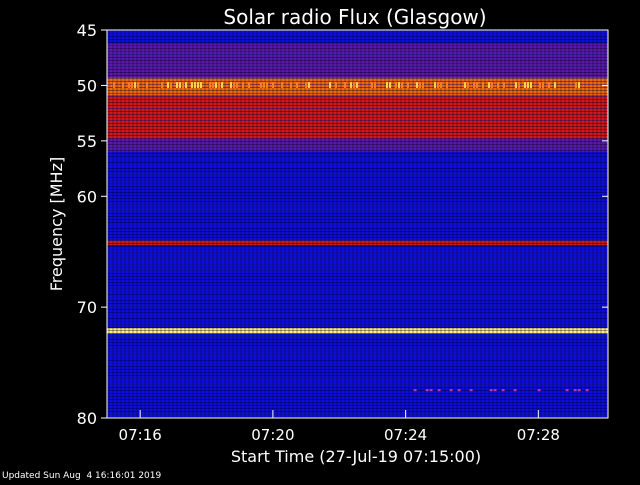 The image size is (640, 485). Describe the element at coordinates (87, 30) in the screenshot. I see `y-tick-label: 45` at that location.